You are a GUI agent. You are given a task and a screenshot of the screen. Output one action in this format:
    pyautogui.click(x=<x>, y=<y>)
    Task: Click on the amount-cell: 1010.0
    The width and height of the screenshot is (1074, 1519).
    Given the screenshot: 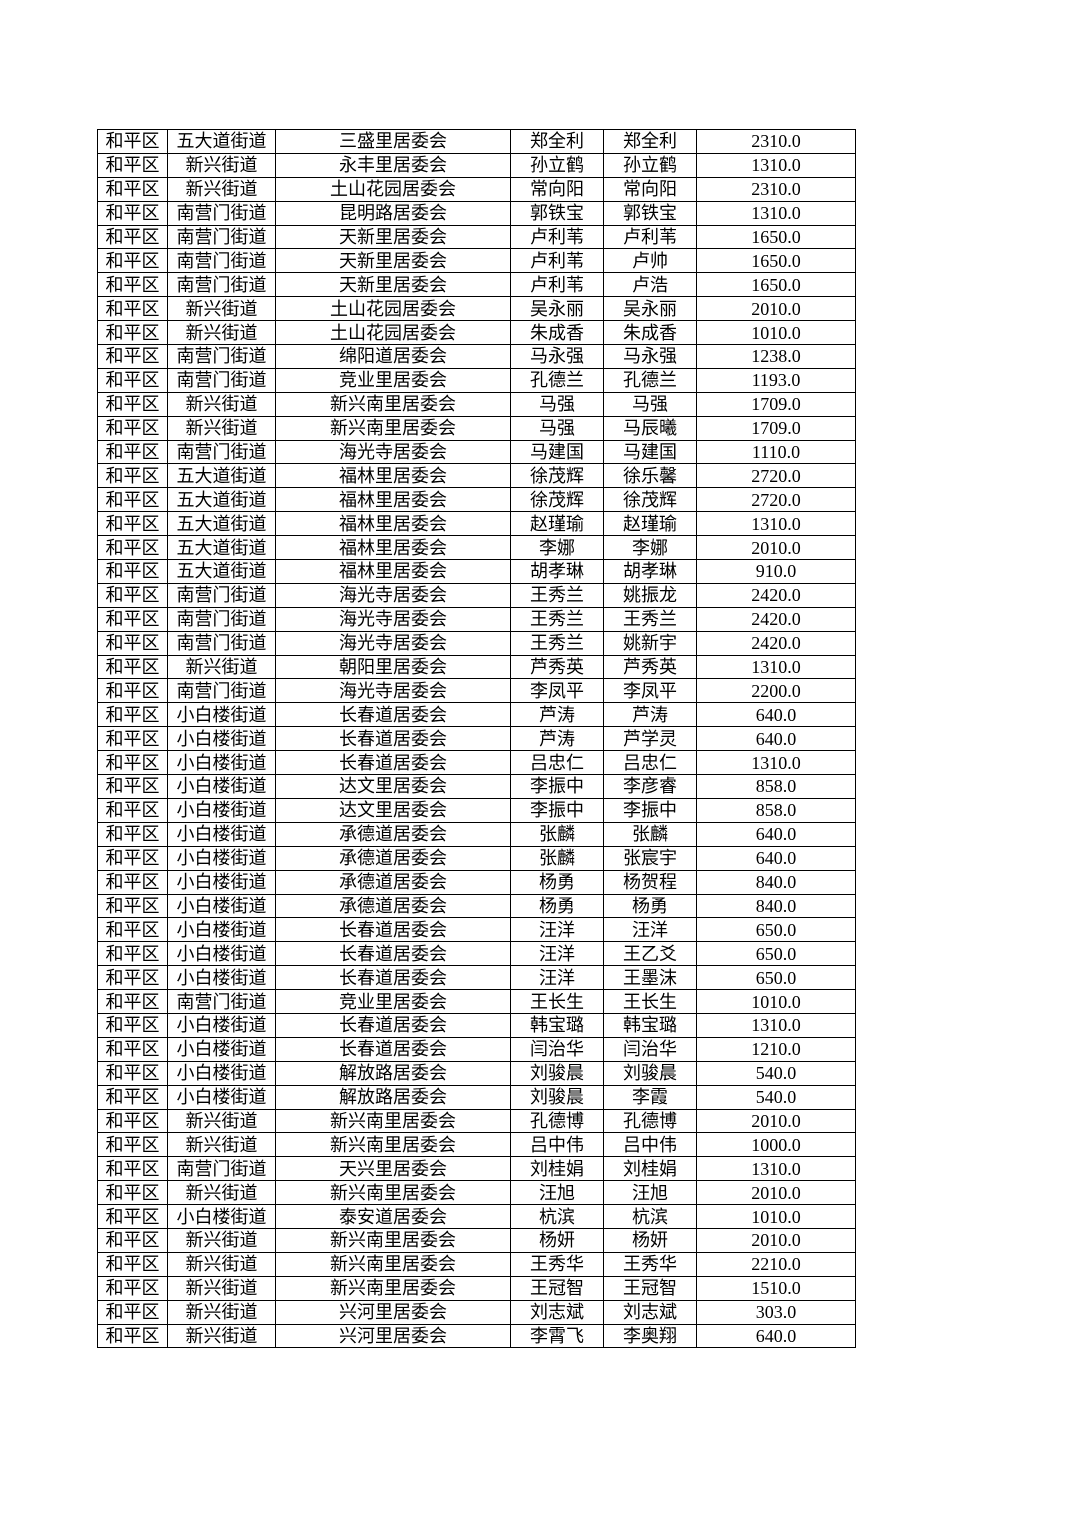 What is the action you would take?
    pyautogui.click(x=776, y=333)
    